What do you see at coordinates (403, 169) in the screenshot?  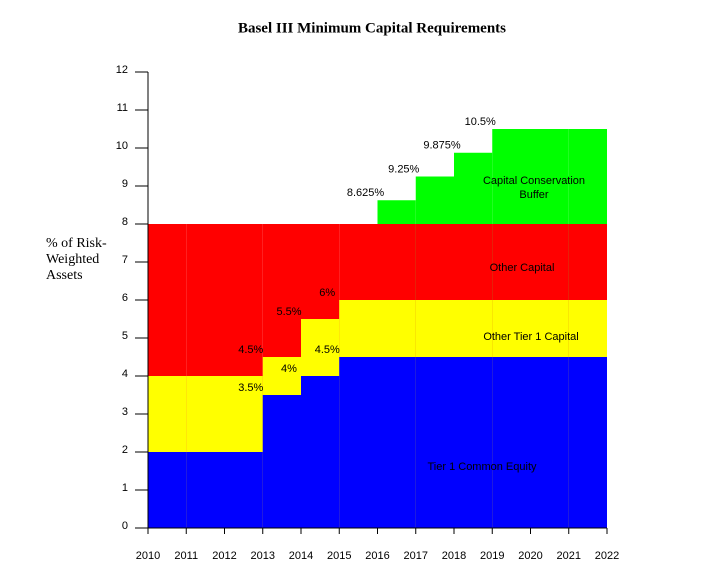 I see `data-label: 9.25%` at bounding box center [403, 169].